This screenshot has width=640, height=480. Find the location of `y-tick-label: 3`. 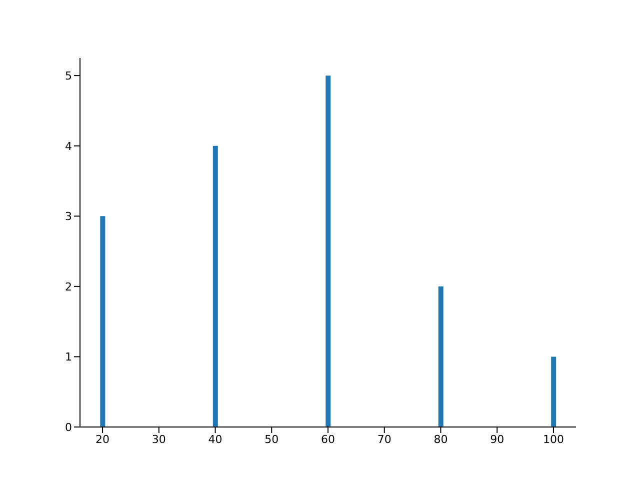

y-tick-label: 3 is located at coordinates (68, 217).